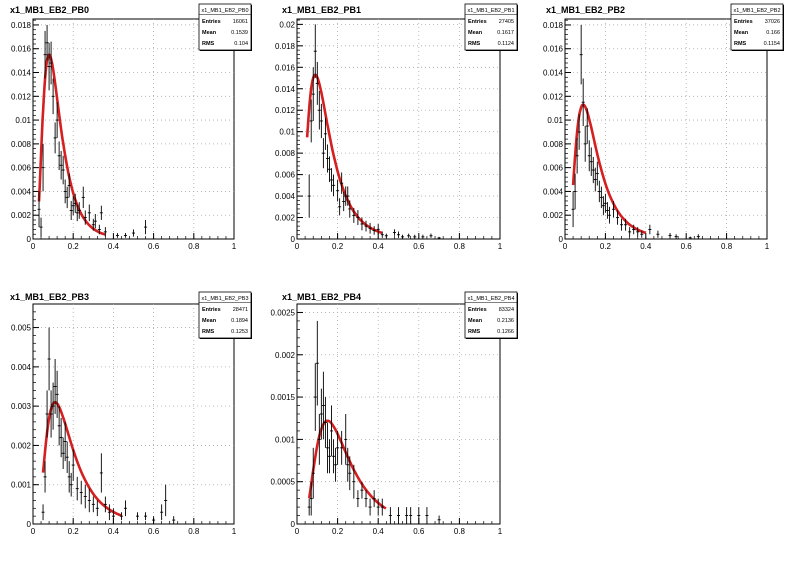  What do you see at coordinates (756, 11) in the screenshot?
I see `stats-box-title: x1_MB1_EB2_PB2` at bounding box center [756, 11].